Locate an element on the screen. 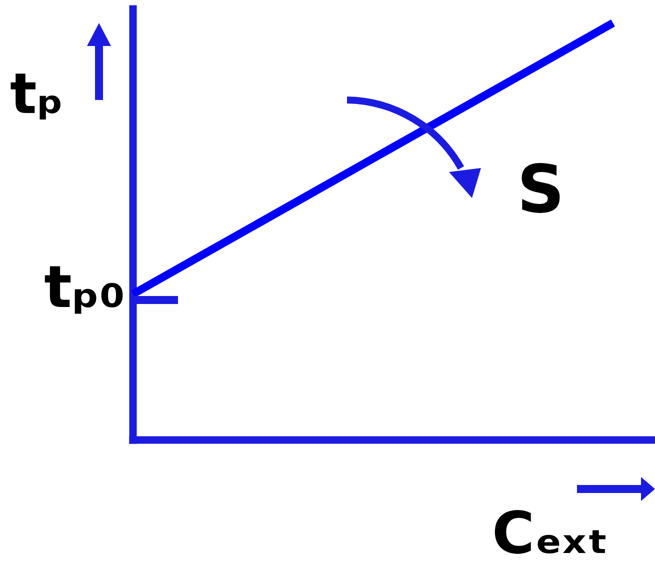 This screenshot has height=569, width=655. annotation: S is located at coordinates (541, 189).